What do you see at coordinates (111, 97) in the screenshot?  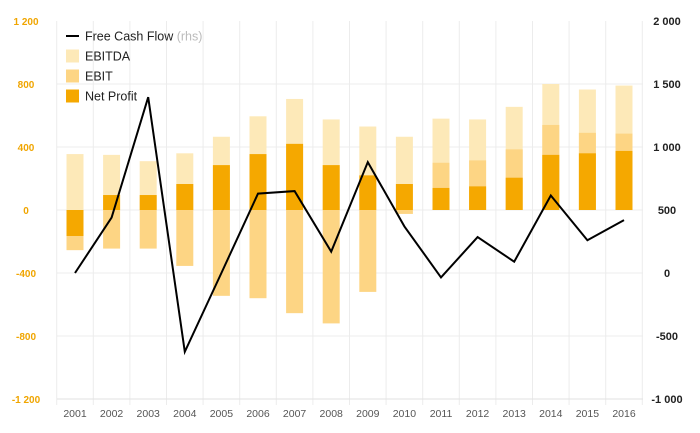 I see `legend-label-net-profit: Net Profit` at bounding box center [111, 97].